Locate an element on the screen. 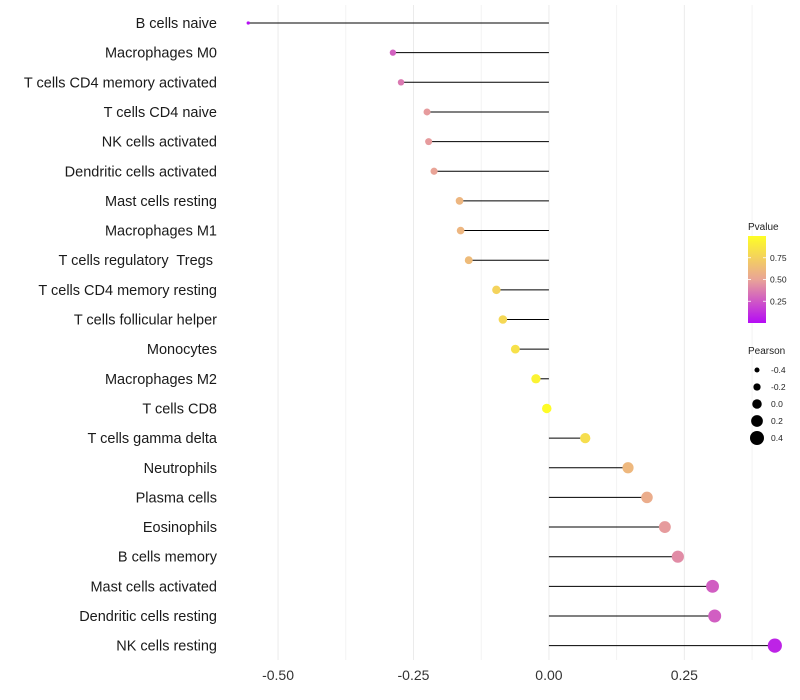  category-label: T cells follicular helper is located at coordinates (145, 321).